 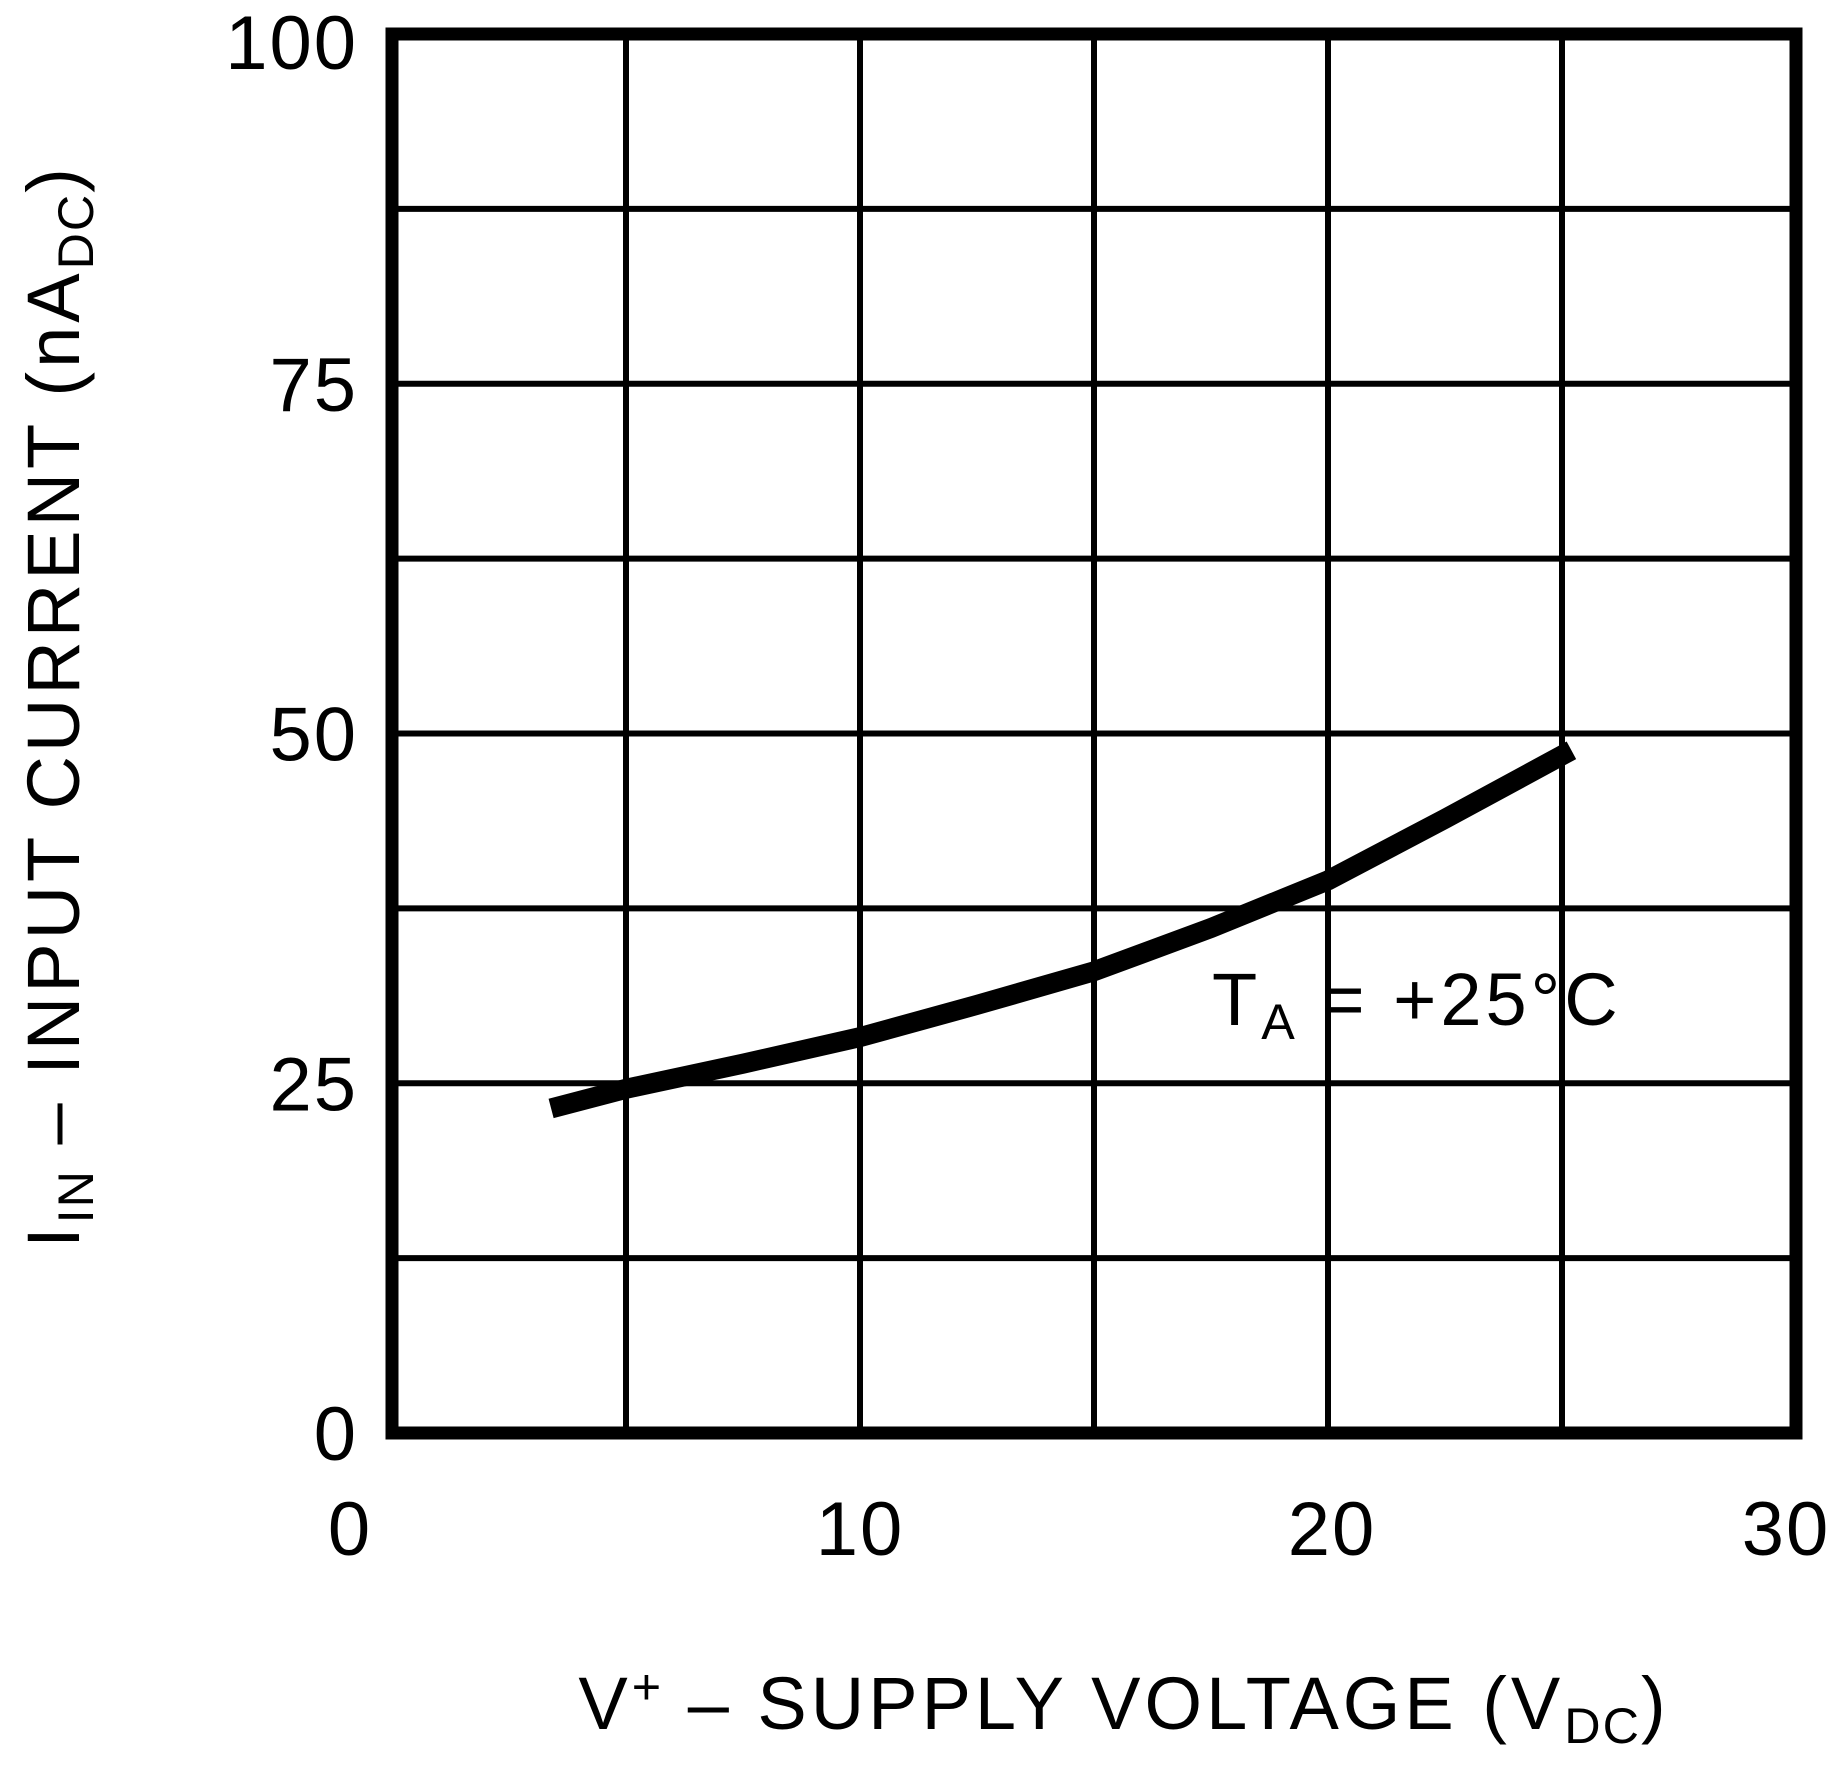 What do you see at coordinates (1237, 999) in the screenshot?
I see `text-segment: T` at bounding box center [1237, 999].